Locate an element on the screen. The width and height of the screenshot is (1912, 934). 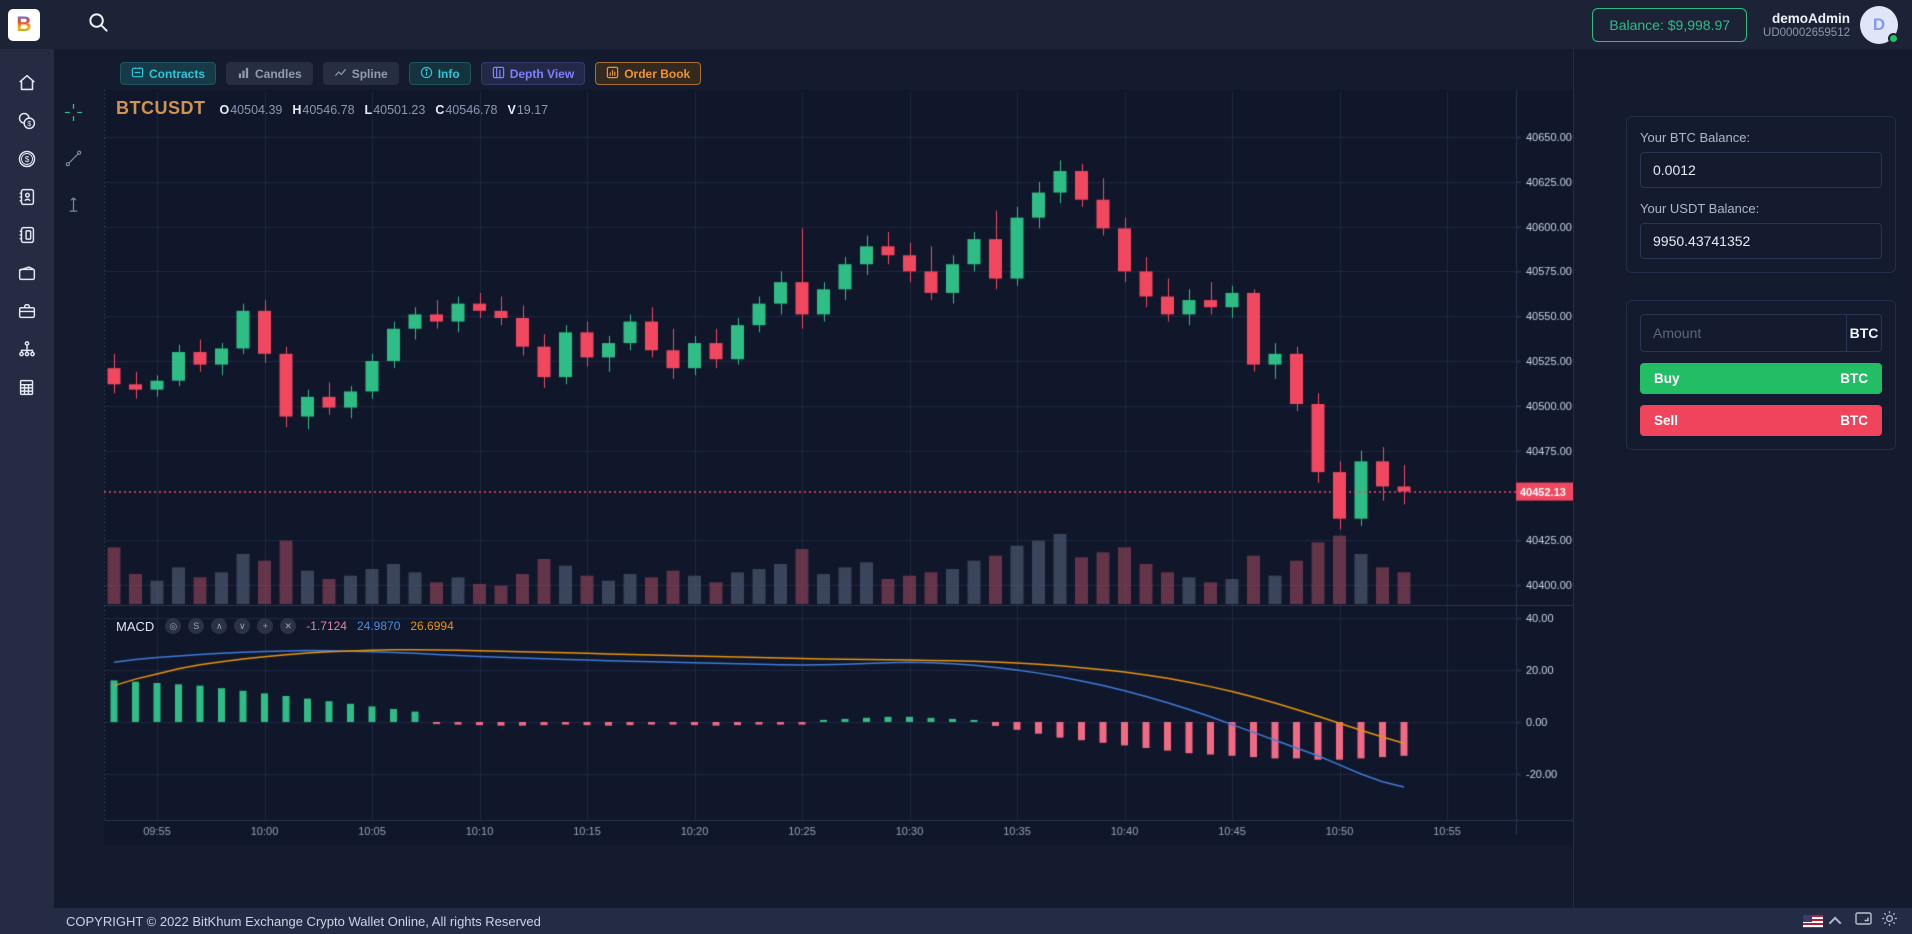
crosshair-tool is located at coordinates (73, 114).